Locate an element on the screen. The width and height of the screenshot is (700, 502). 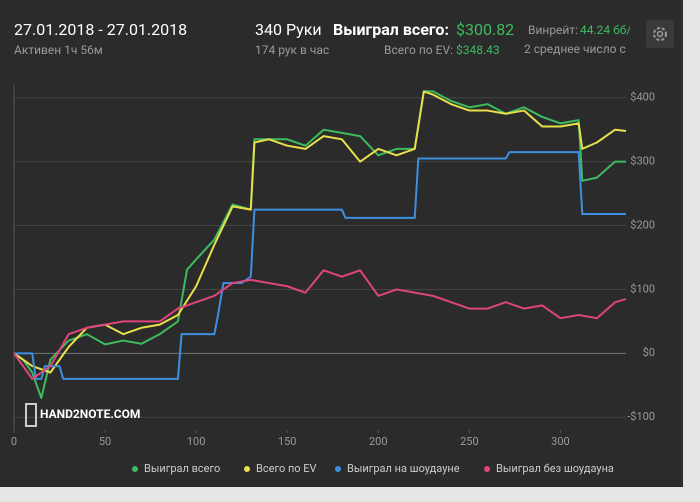
legend-label: Всего по EV is located at coordinates (286, 468).